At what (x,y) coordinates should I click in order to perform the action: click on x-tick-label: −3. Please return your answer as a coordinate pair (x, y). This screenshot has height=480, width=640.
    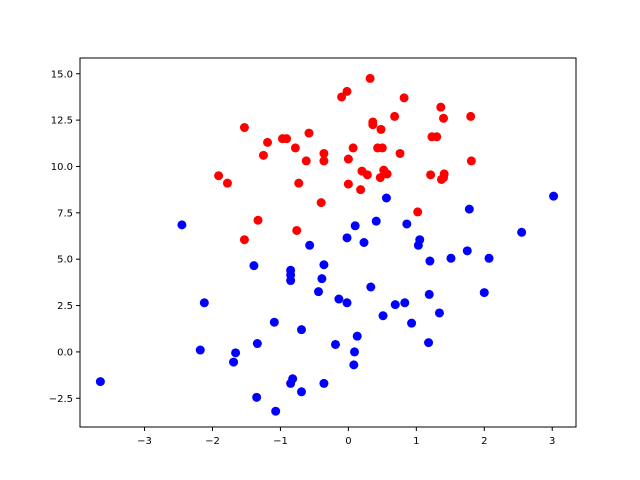
    Looking at the image, I should click on (144, 441).